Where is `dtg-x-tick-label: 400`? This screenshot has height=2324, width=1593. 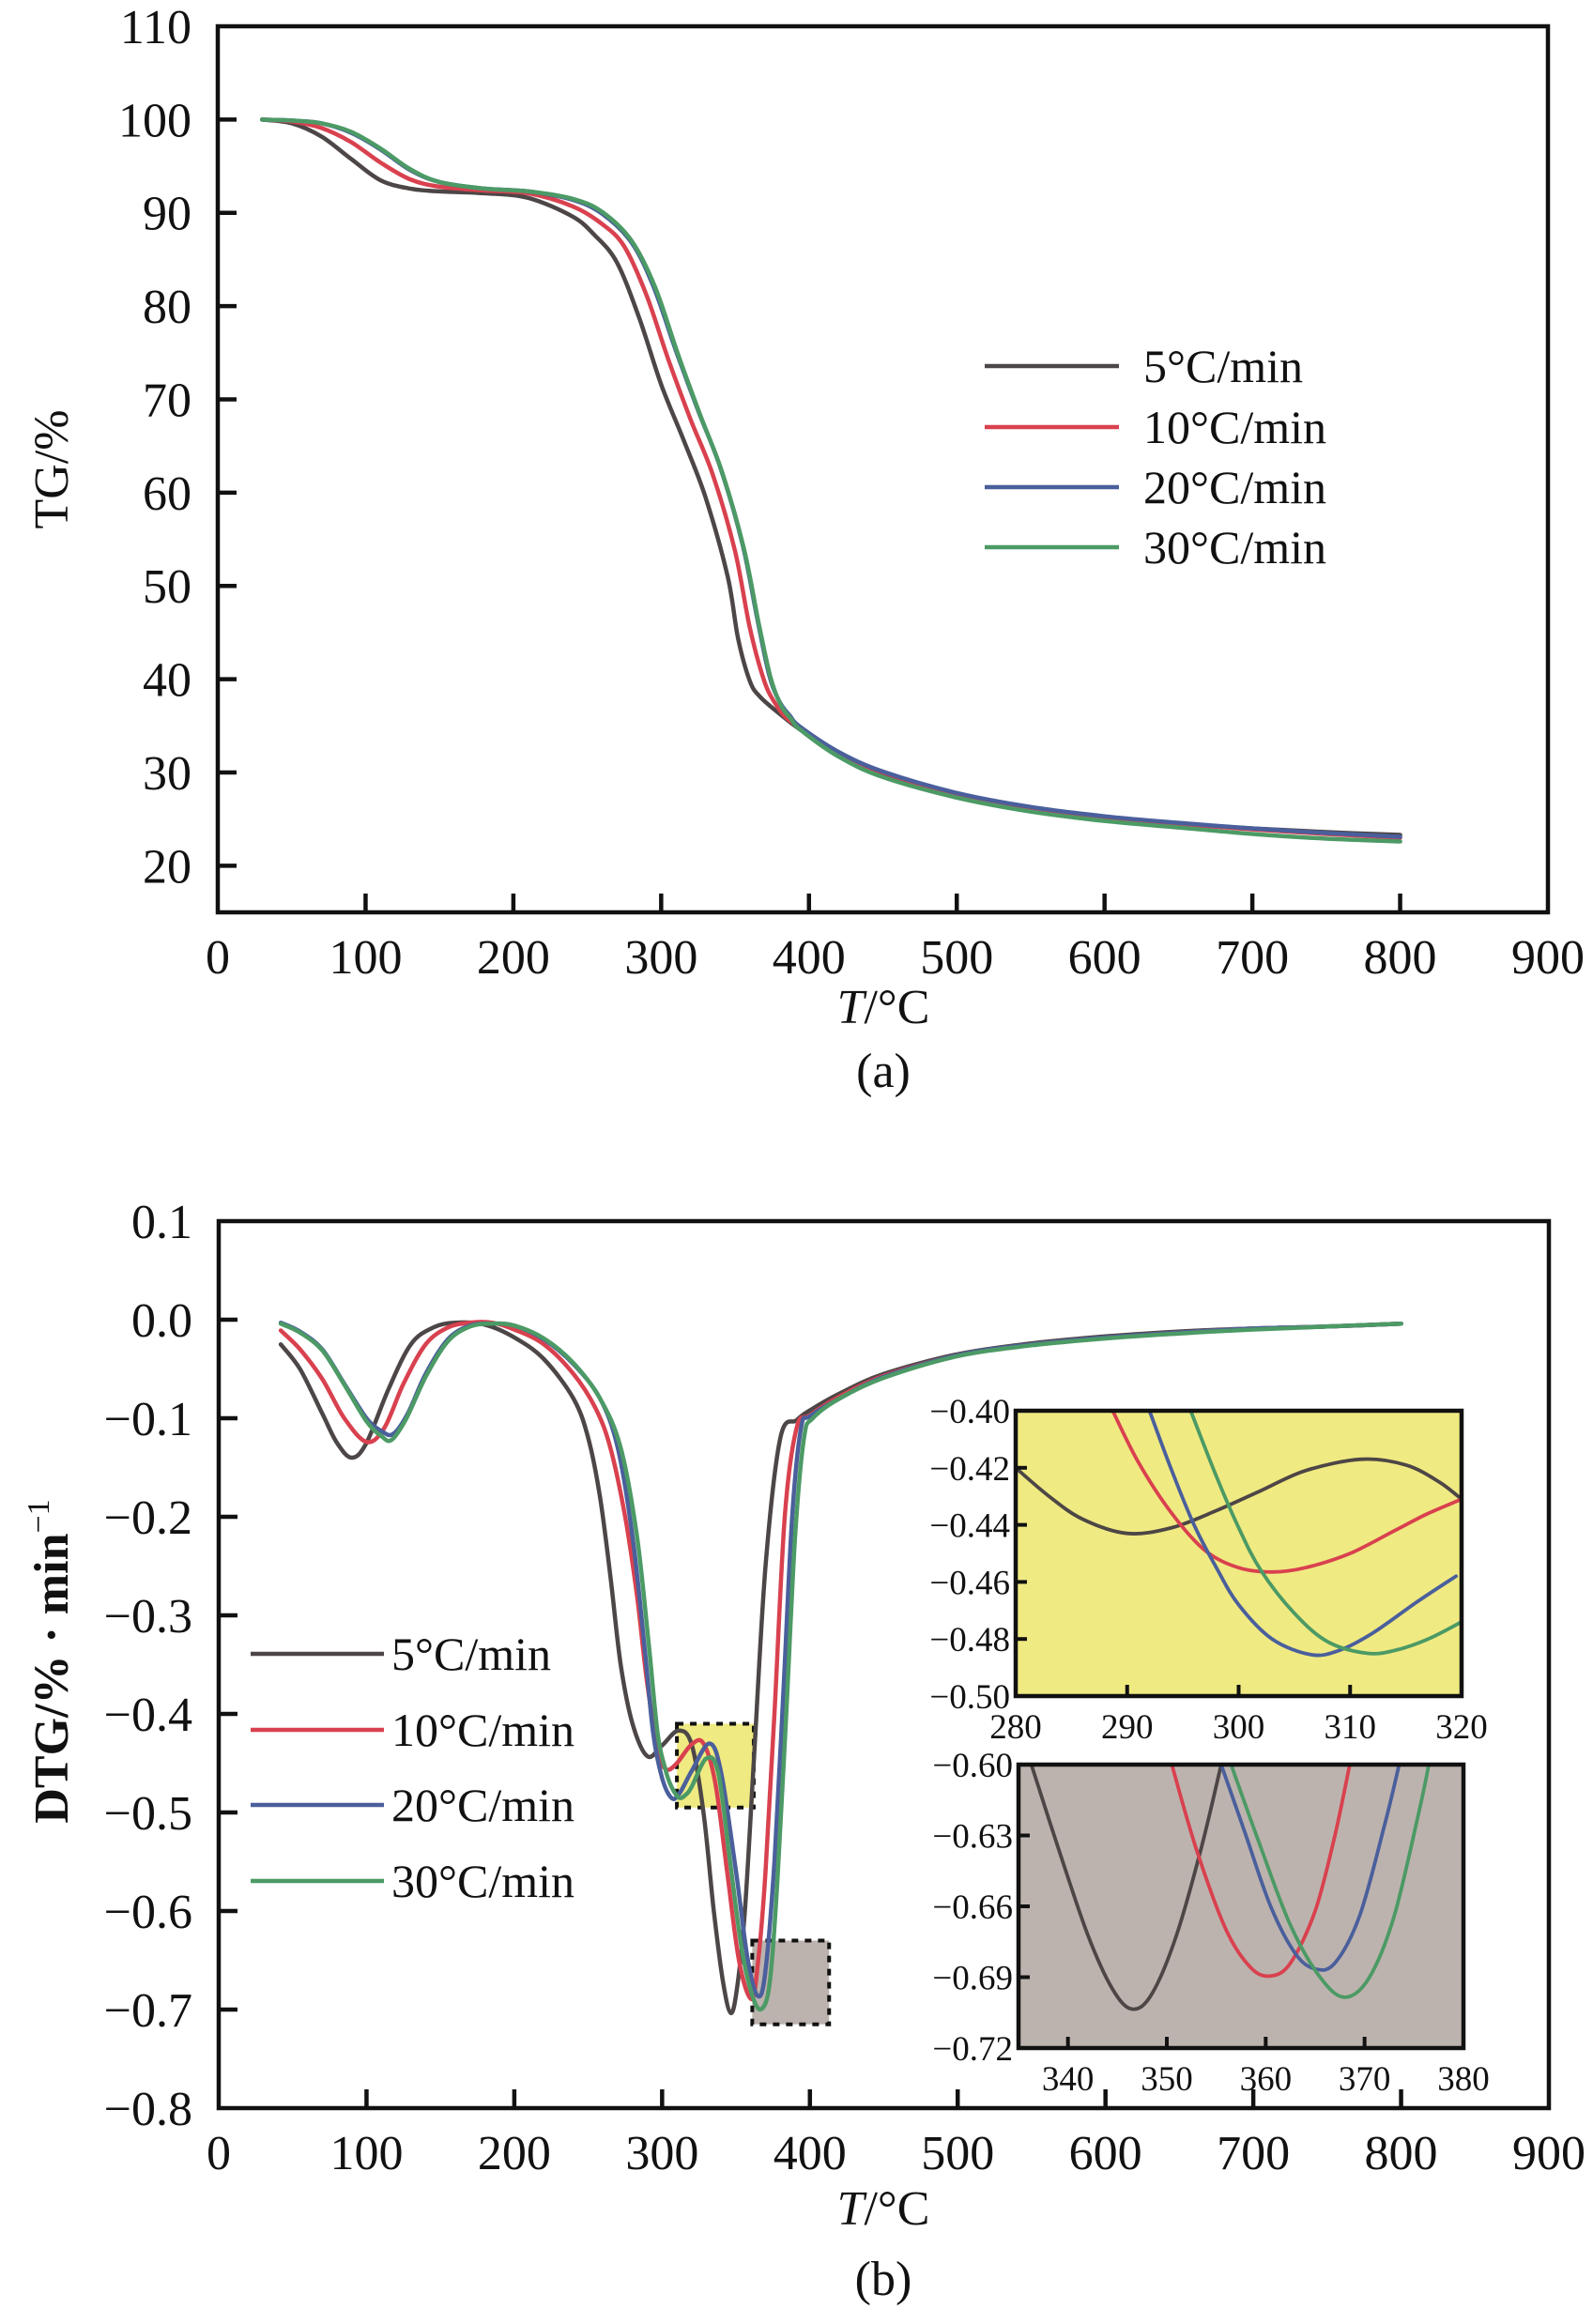 dtg-x-tick-label: 400 is located at coordinates (810, 2153).